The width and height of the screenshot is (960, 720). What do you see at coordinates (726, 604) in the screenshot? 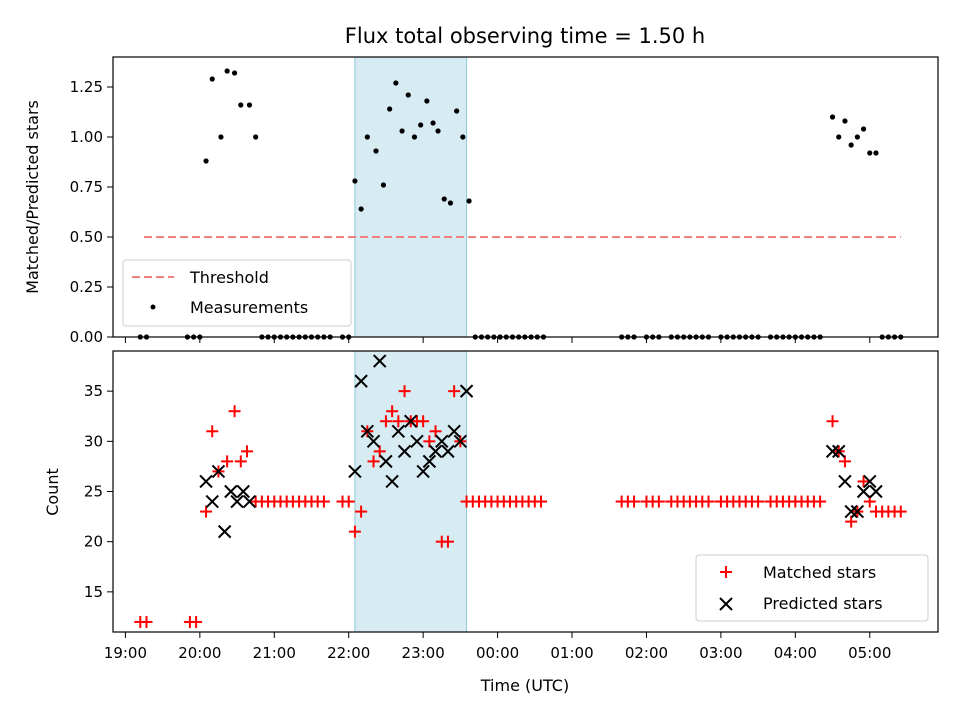
I see `predicted-legend-swatch` at bounding box center [726, 604].